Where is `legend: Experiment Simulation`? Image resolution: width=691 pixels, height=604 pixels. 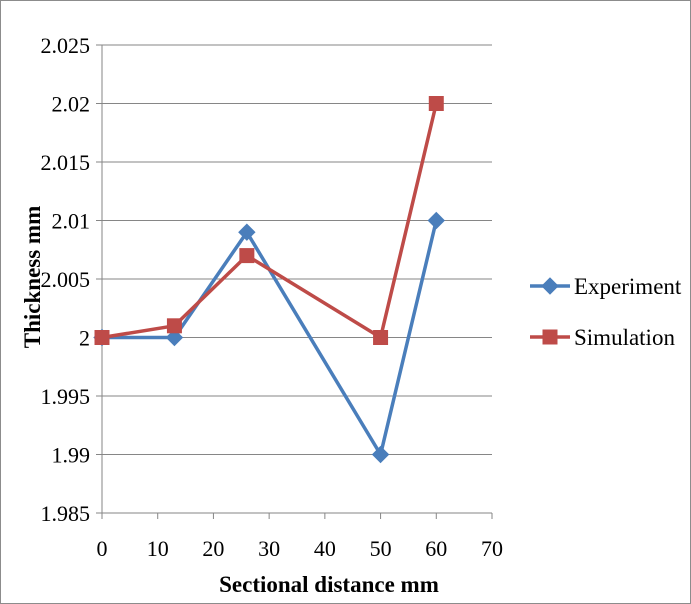
legend: Experiment Simulation is located at coordinates (606, 312).